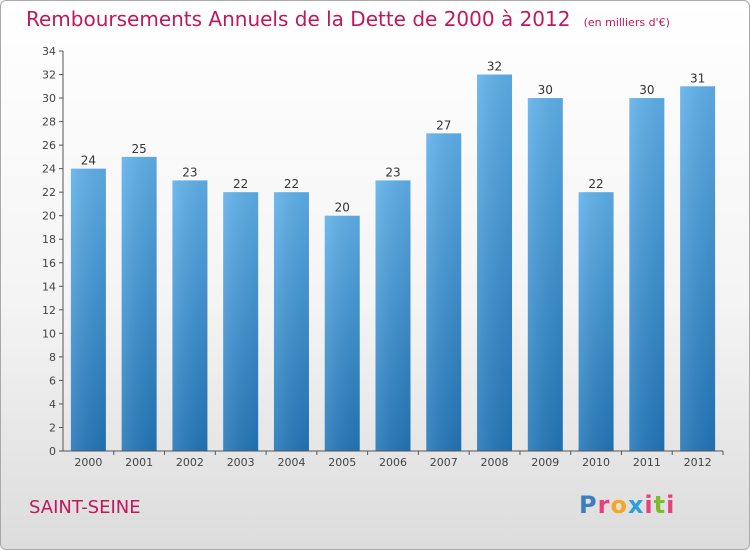 The image size is (750, 550). What do you see at coordinates (545, 90) in the screenshot?
I see `value-label-2009: 30` at bounding box center [545, 90].